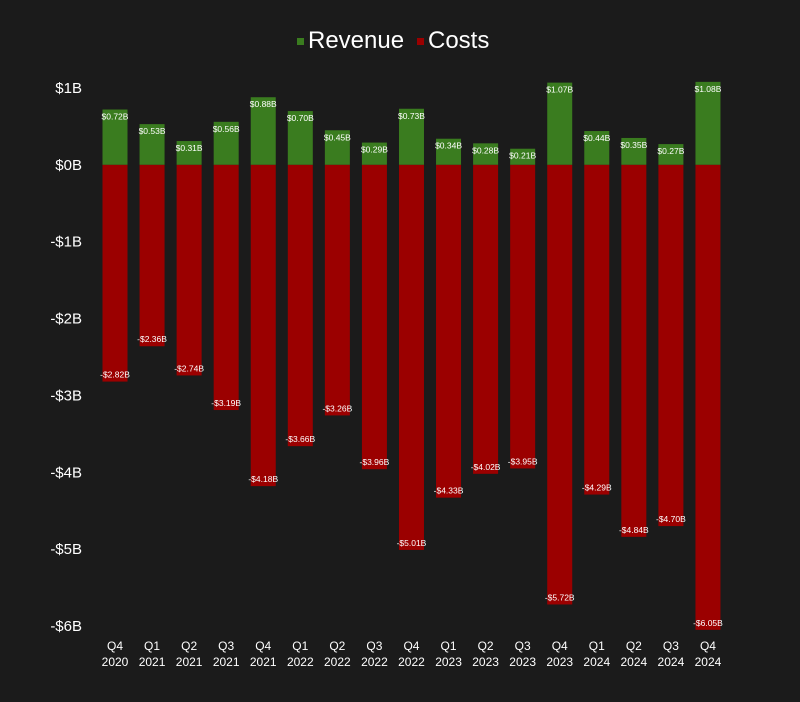  I want to click on data-label-costs: -$2.74B, so click(189, 368).